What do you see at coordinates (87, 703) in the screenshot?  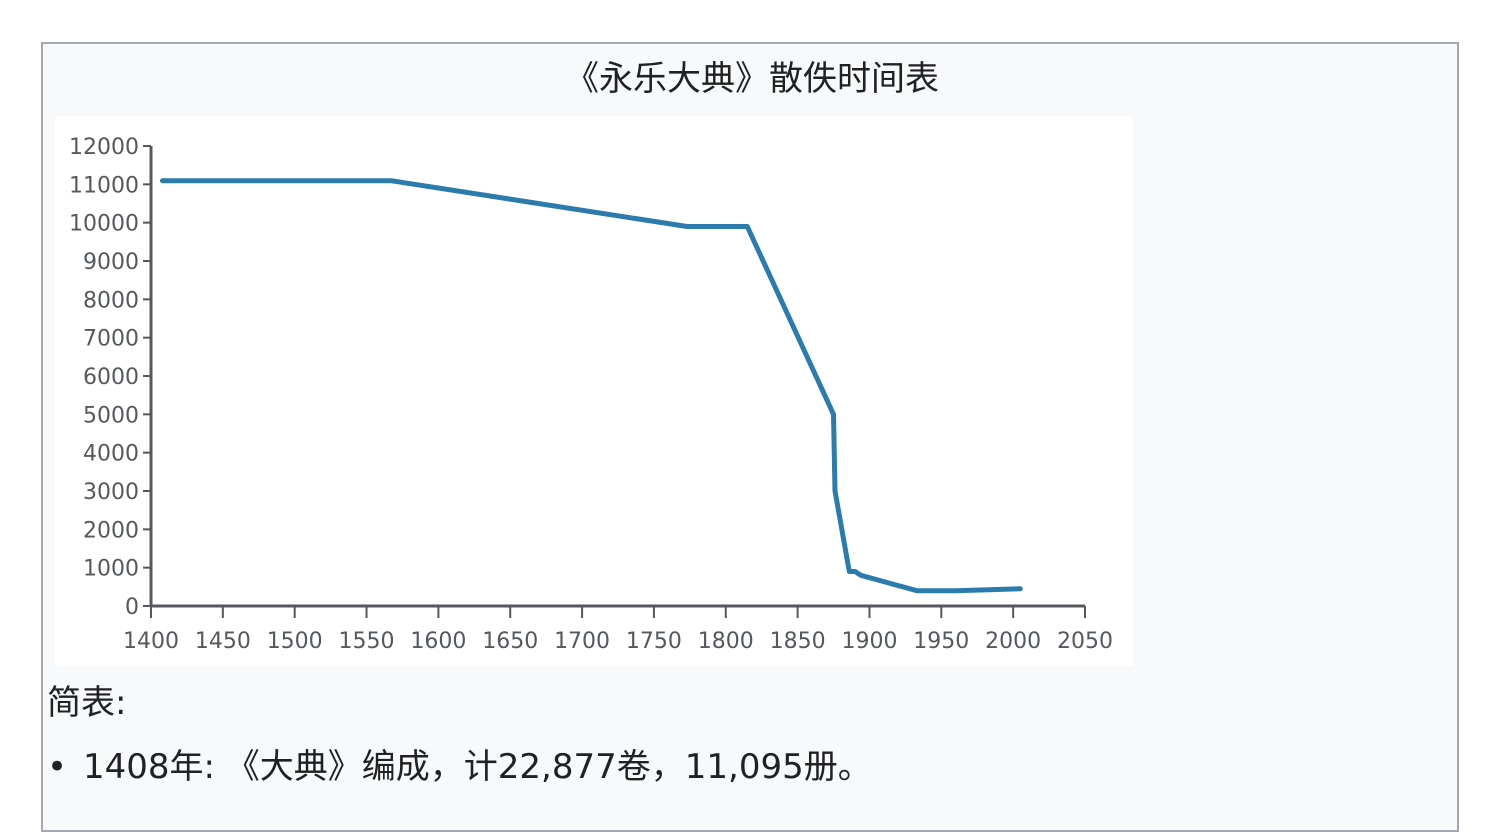 I see `summary-label: 简表:` at bounding box center [87, 703].